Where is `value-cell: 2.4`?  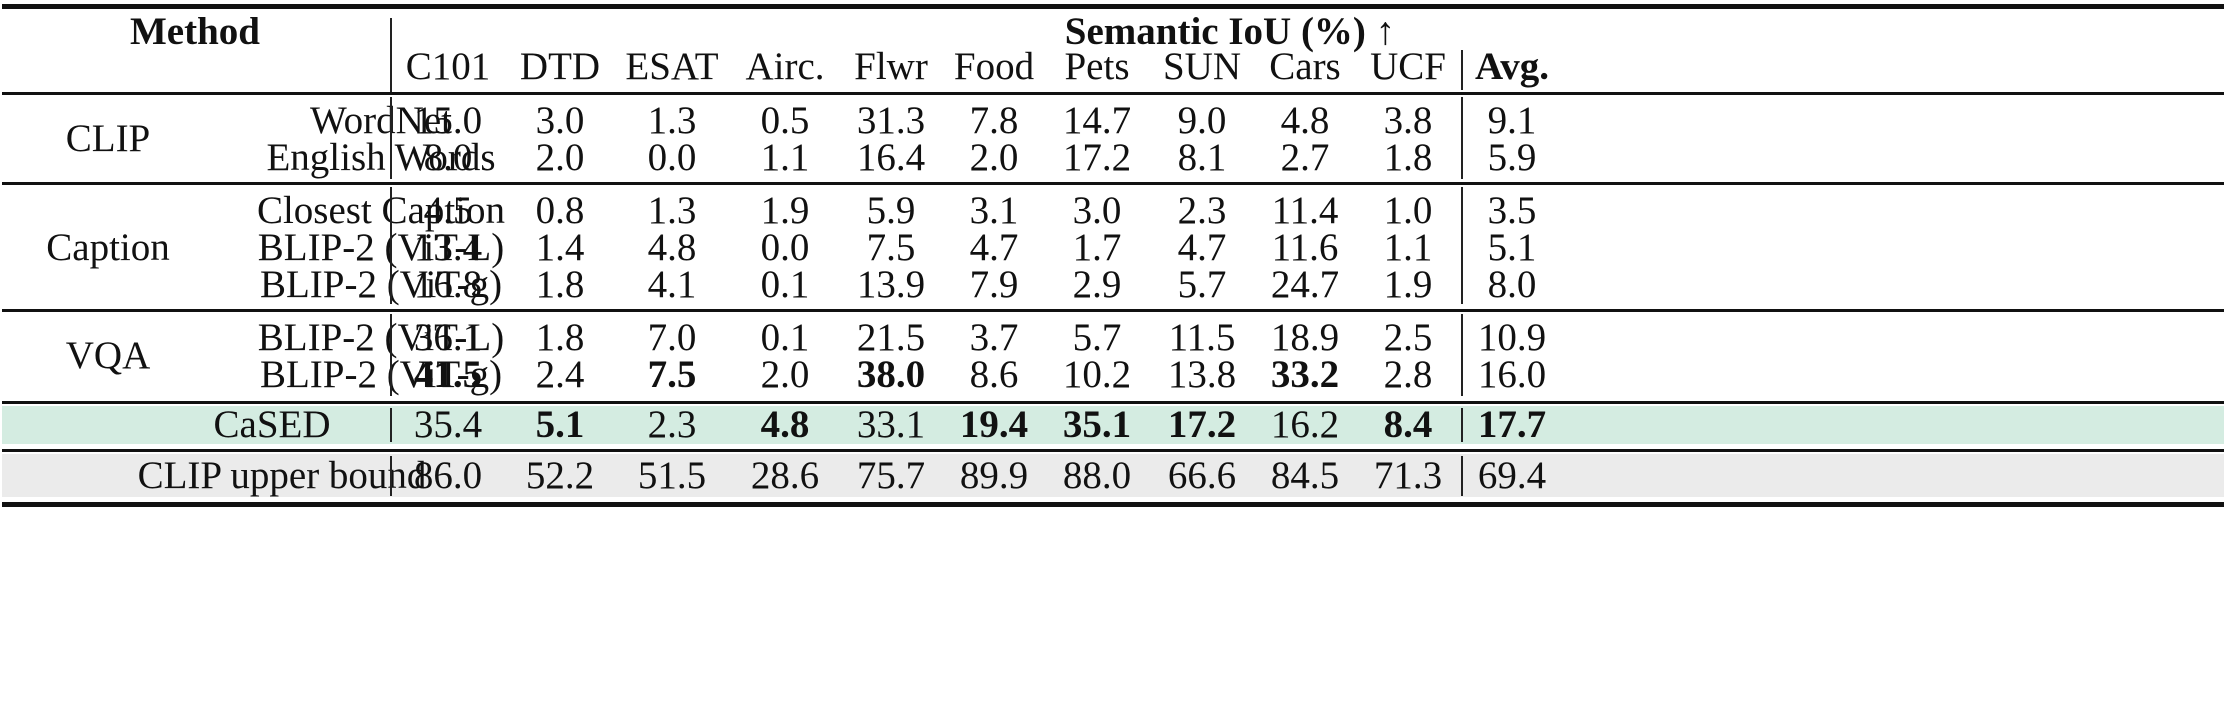 value-cell: 2.4 is located at coordinates (560, 374).